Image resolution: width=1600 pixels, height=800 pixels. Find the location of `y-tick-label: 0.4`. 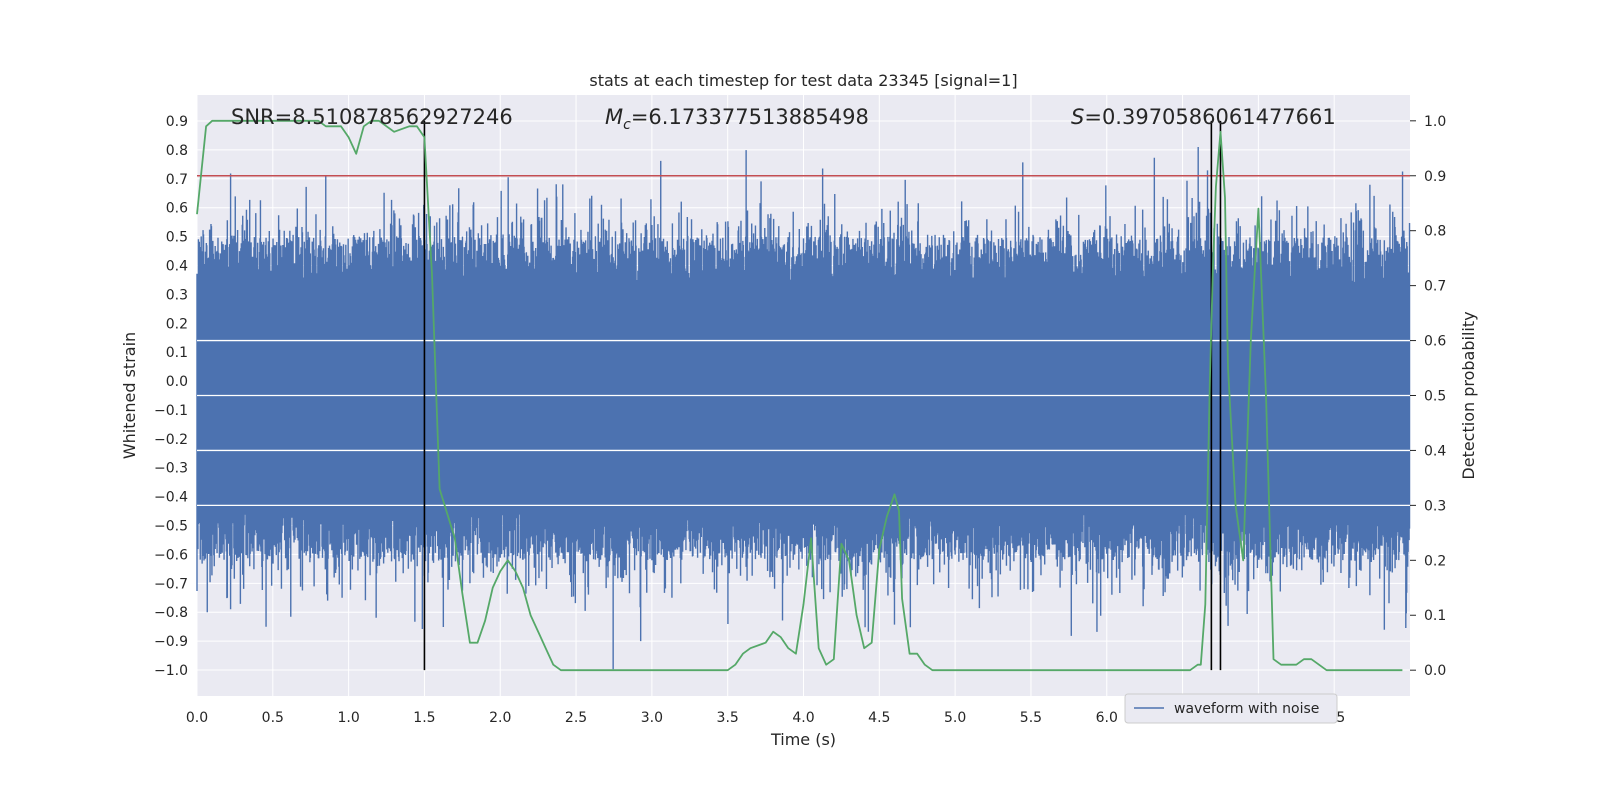

y-tick-label: 0.4 is located at coordinates (177, 266).